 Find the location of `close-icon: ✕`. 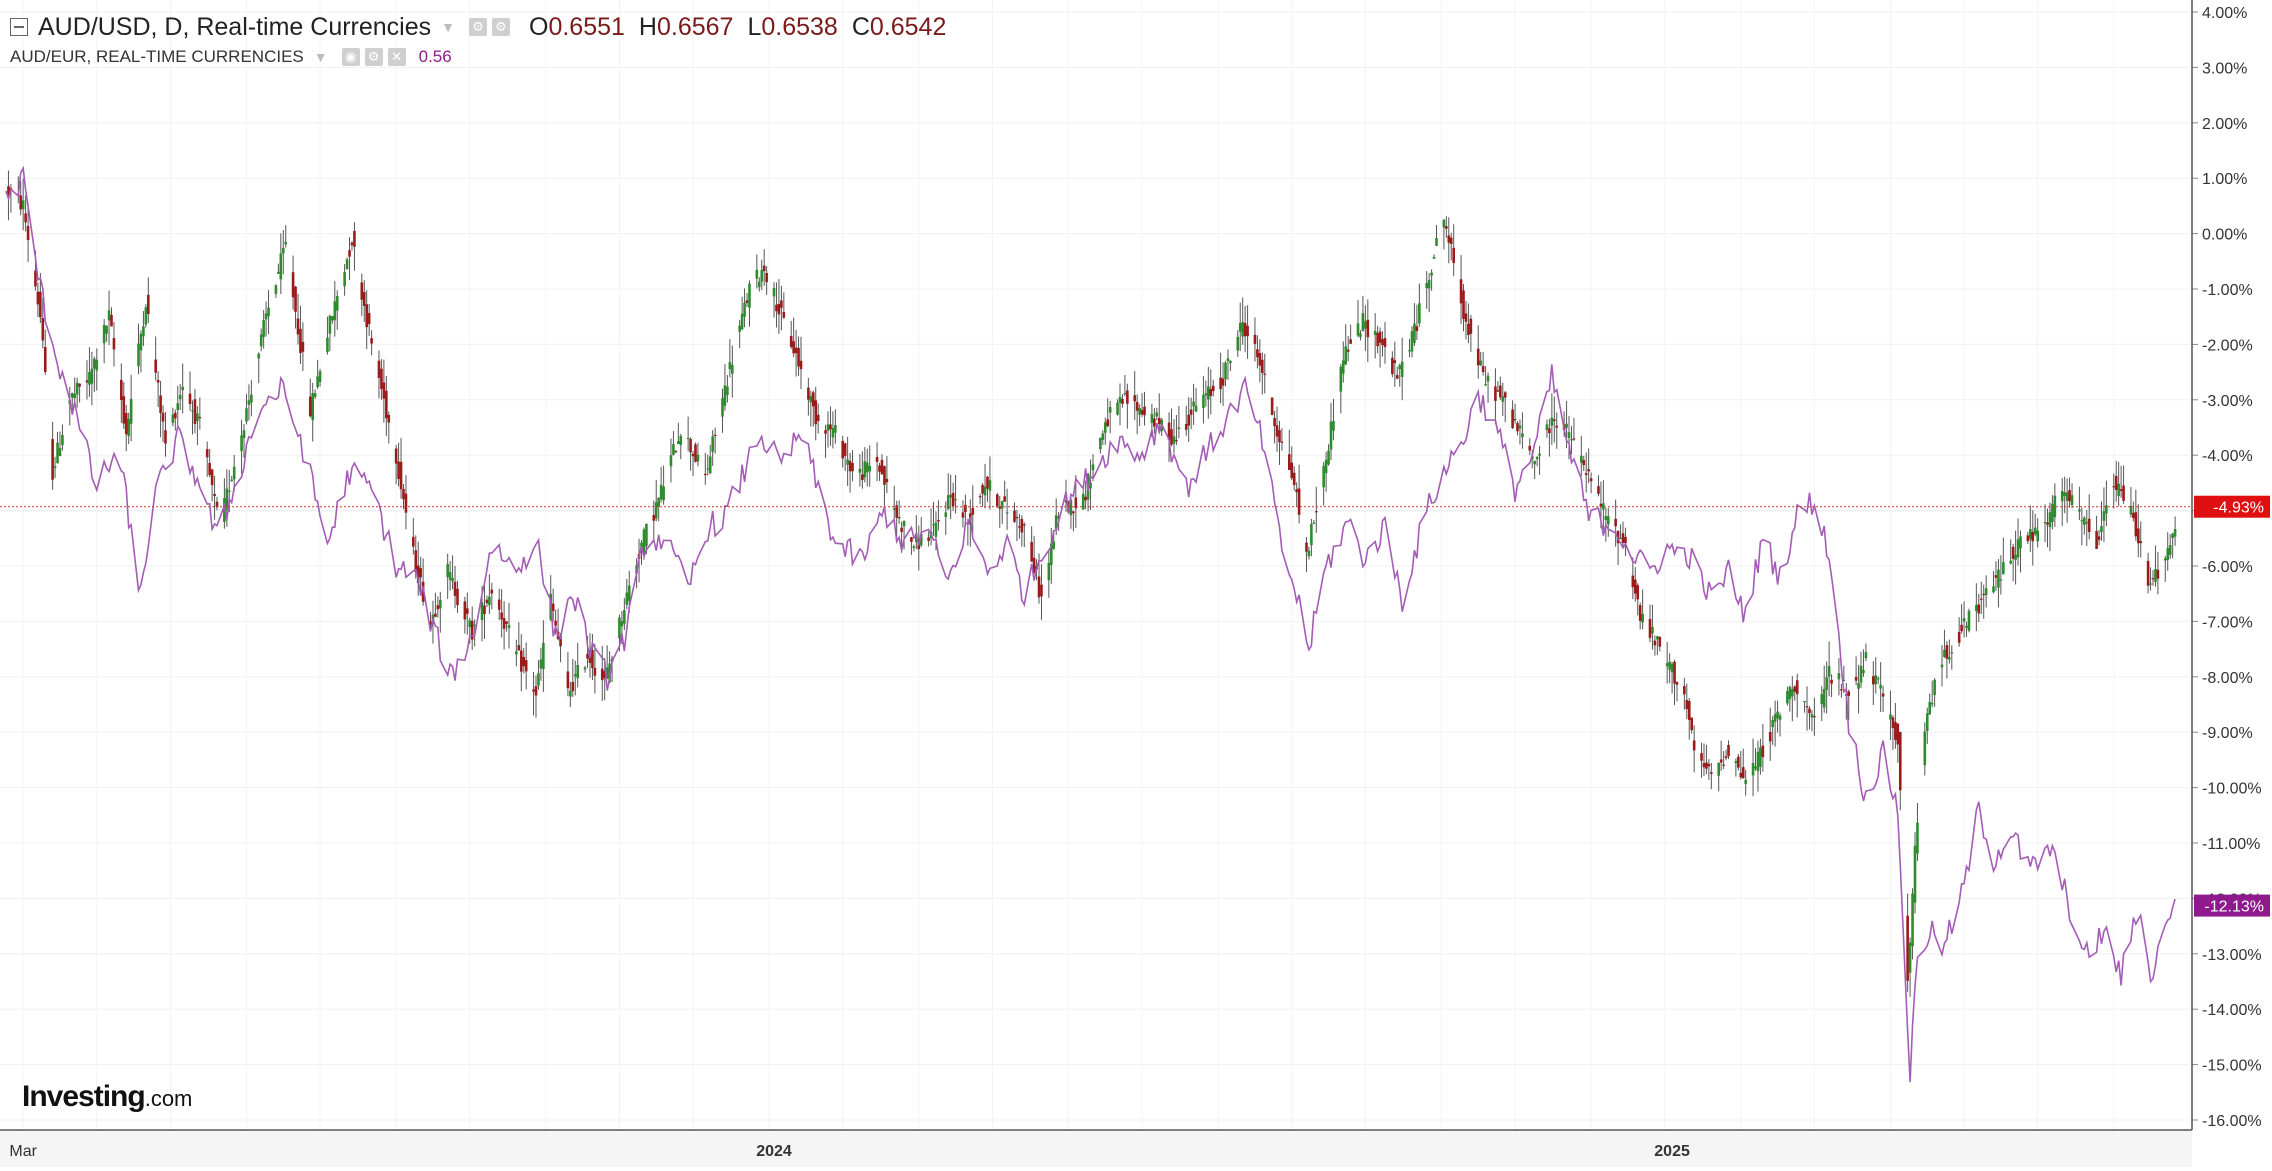

close-icon: ✕ is located at coordinates (396, 57).